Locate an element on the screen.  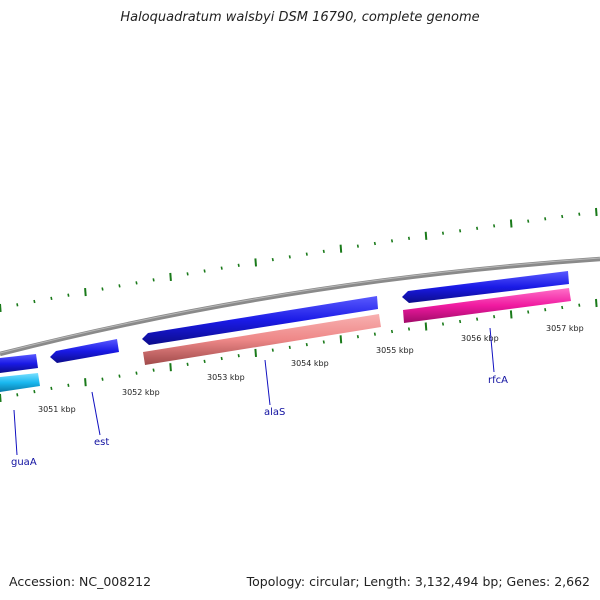
gene-arrow-rfcA-forward is located at coordinates (485, 287).